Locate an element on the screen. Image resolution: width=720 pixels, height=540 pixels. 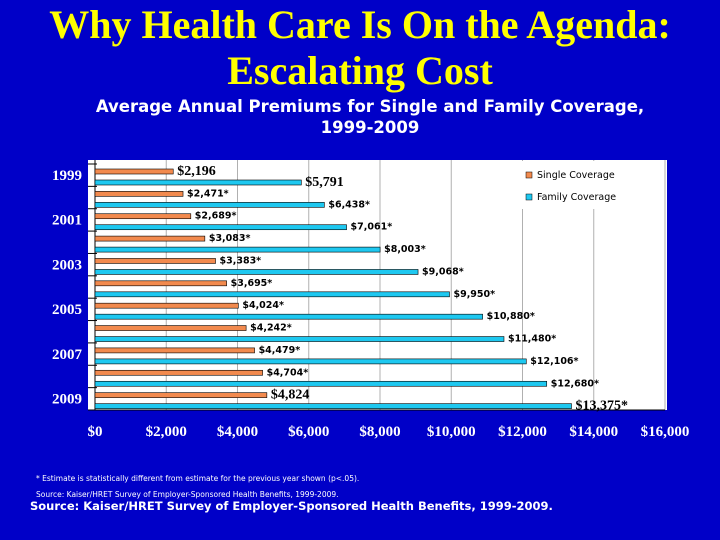
data-label: $9,950* is located at coordinates (474, 294).